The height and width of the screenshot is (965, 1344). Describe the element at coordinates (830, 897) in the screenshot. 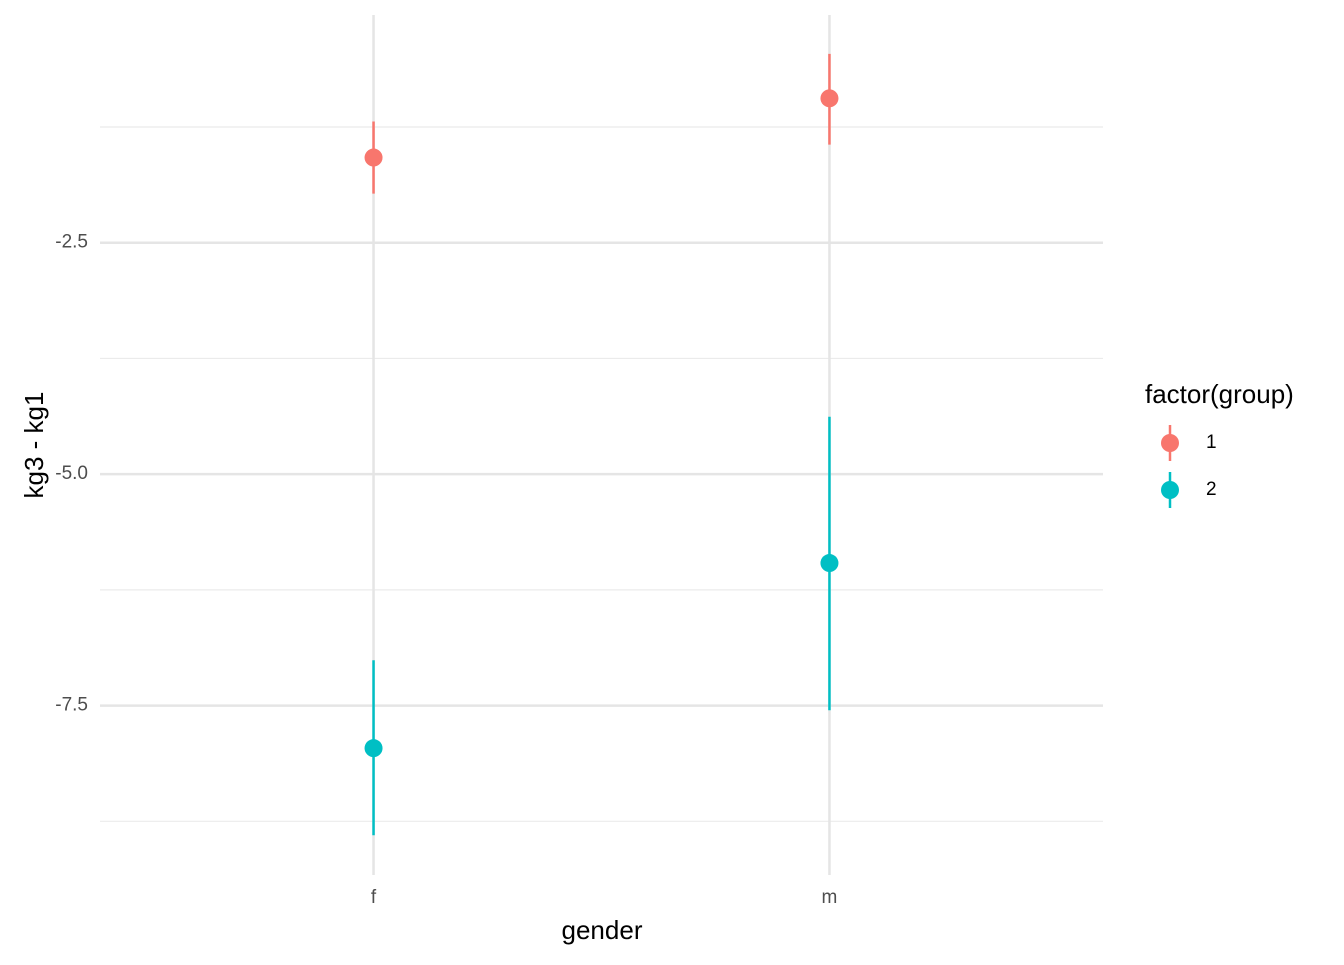

I see `x-tick-label: m` at that location.